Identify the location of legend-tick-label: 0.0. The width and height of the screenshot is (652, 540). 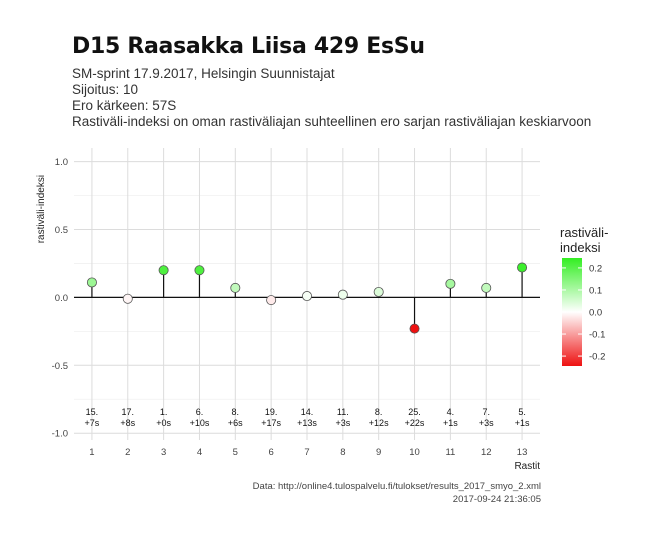
(595, 313).